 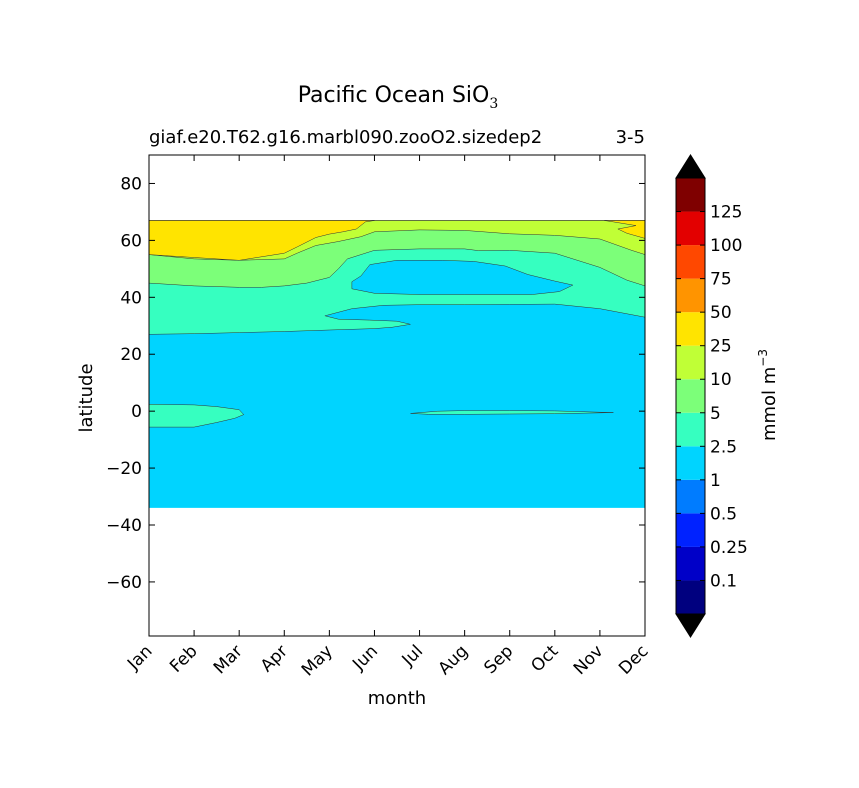 I want to click on y-tick-label: −40, so click(x=124, y=526).